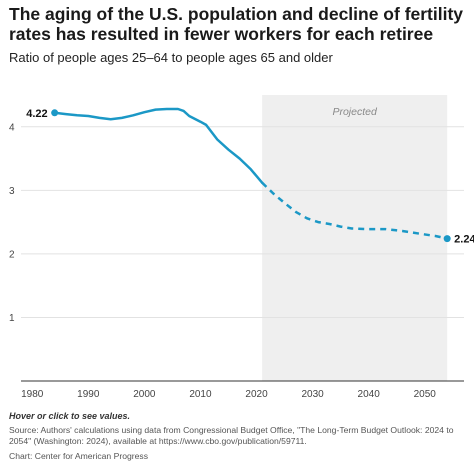 The width and height of the screenshot is (474, 474). Describe the element at coordinates (355, 112) in the screenshot. I see `projection-label: Projected` at that location.